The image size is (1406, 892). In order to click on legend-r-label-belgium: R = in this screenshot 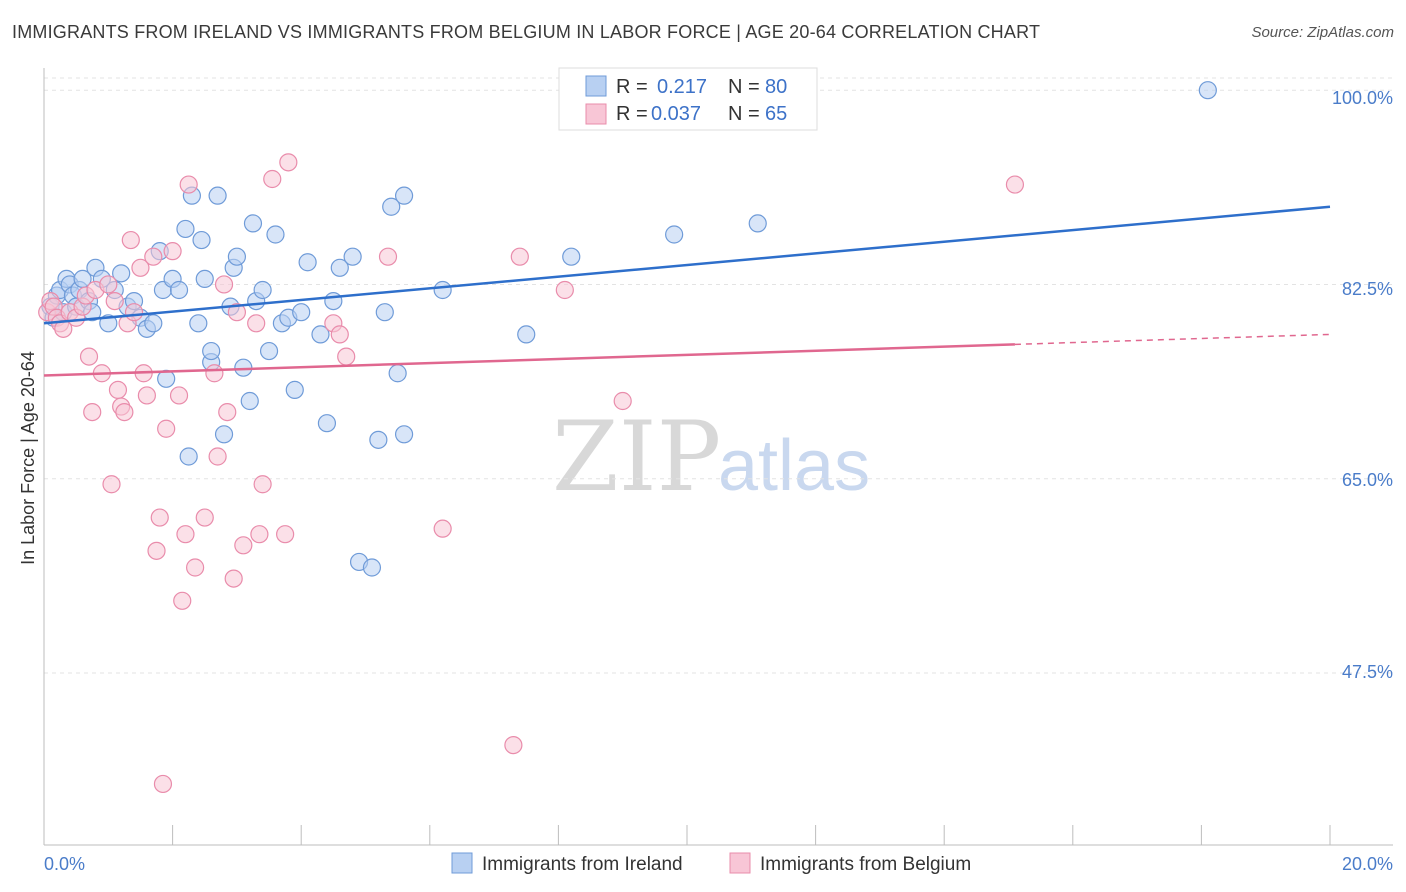, I will do `click(632, 114)`.